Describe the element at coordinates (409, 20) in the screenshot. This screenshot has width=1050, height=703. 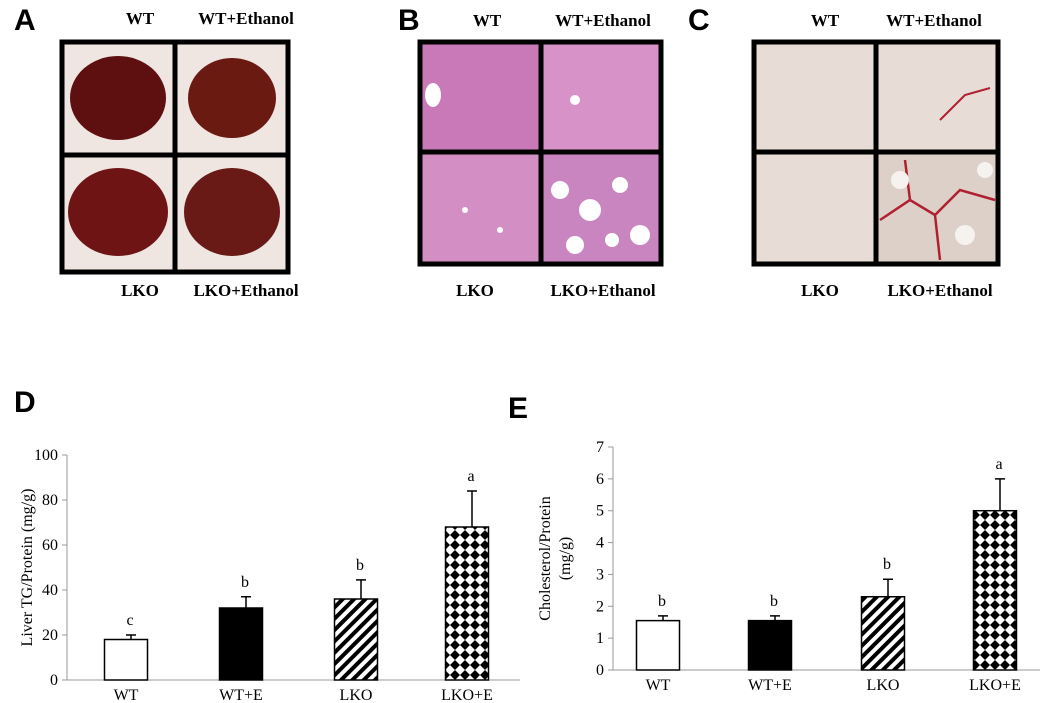
I see `panel-label: B` at that location.